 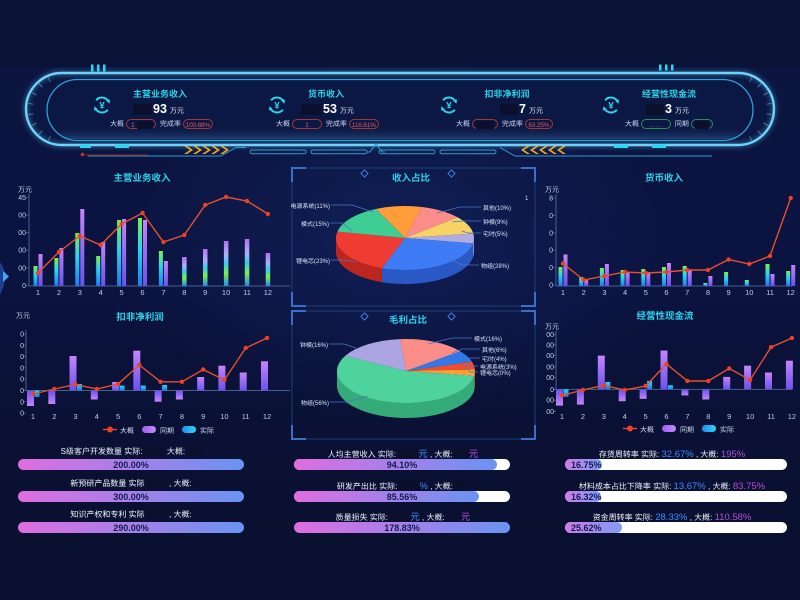 I want to click on svg-text: 钟模(16%), so click(x=314, y=344).